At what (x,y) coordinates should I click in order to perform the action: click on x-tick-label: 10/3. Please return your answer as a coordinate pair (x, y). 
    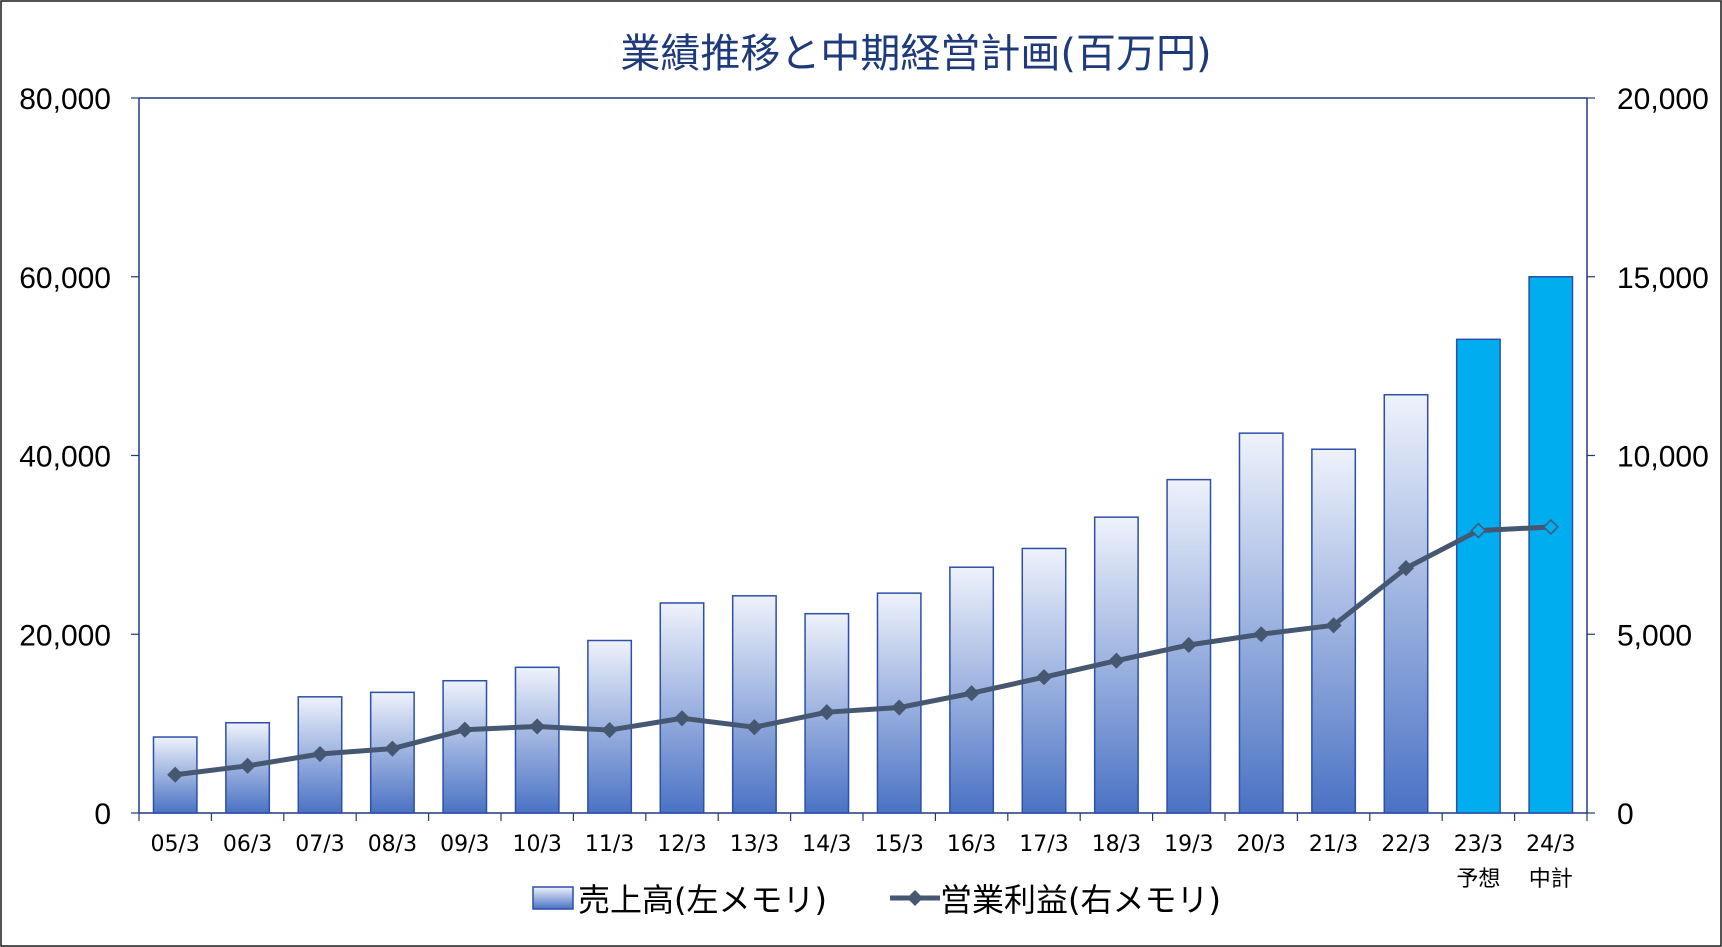
    Looking at the image, I should click on (536, 844).